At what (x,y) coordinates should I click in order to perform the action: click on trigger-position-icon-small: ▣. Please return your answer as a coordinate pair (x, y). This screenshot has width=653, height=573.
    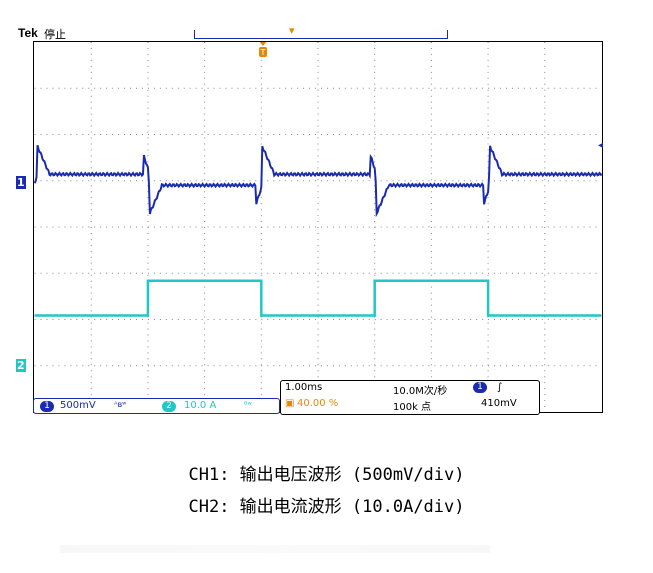
    Looking at the image, I should click on (290, 403).